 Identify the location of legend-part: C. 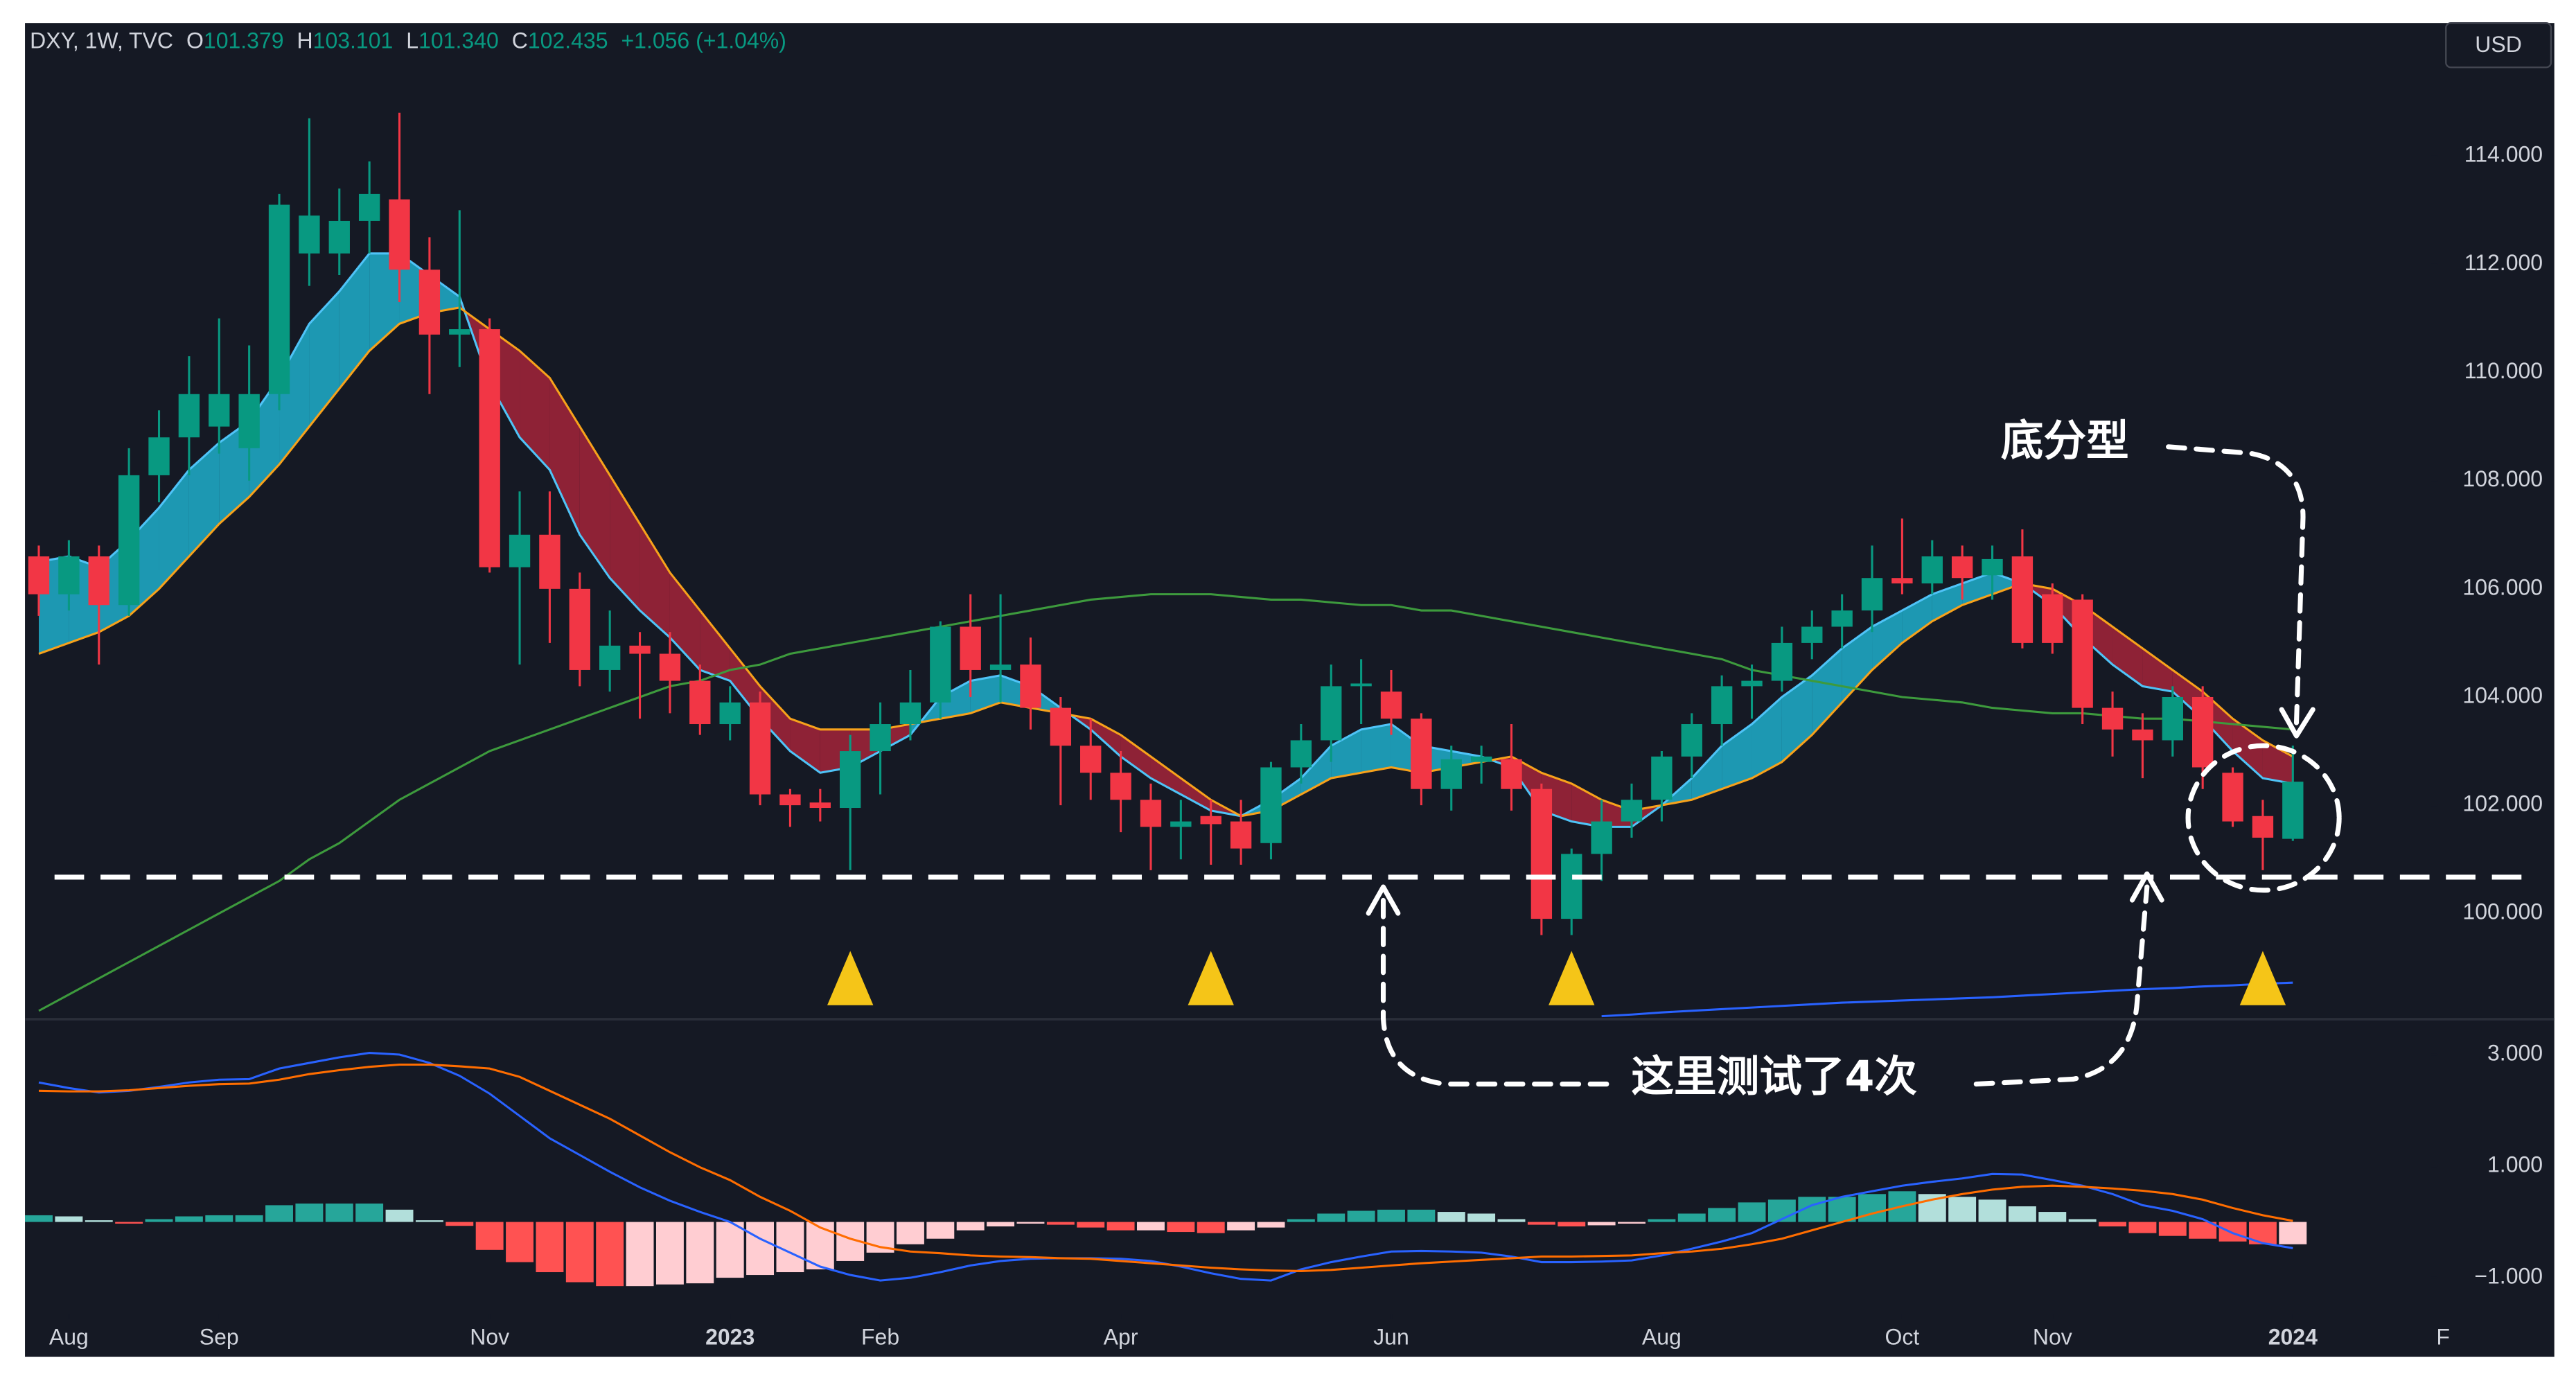
(520, 40).